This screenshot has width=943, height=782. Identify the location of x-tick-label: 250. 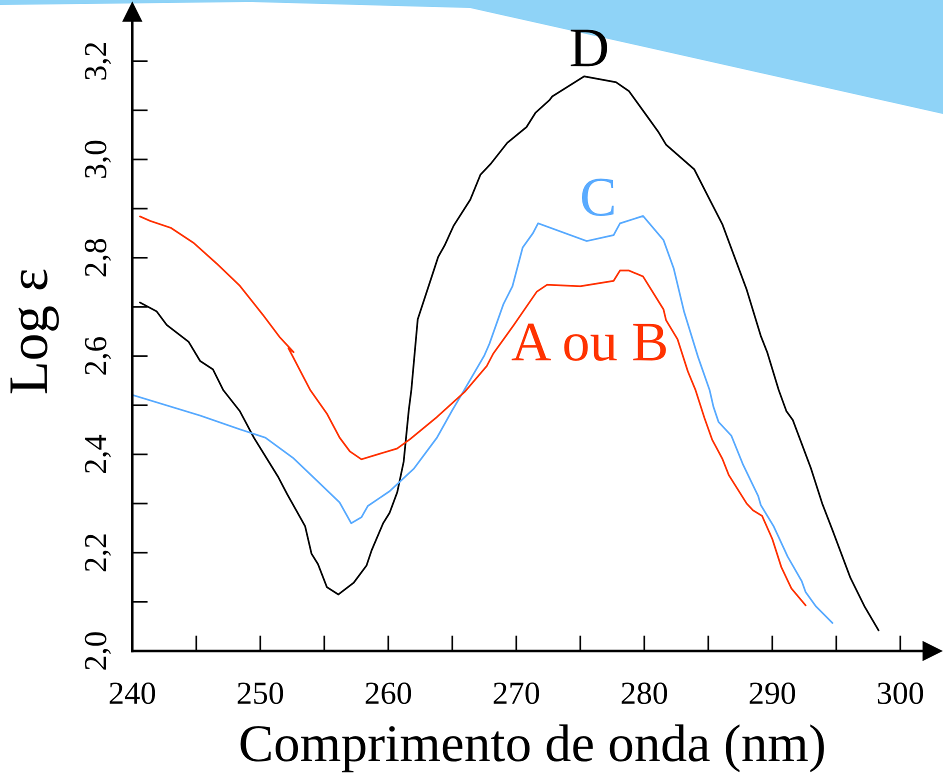
(261, 693).